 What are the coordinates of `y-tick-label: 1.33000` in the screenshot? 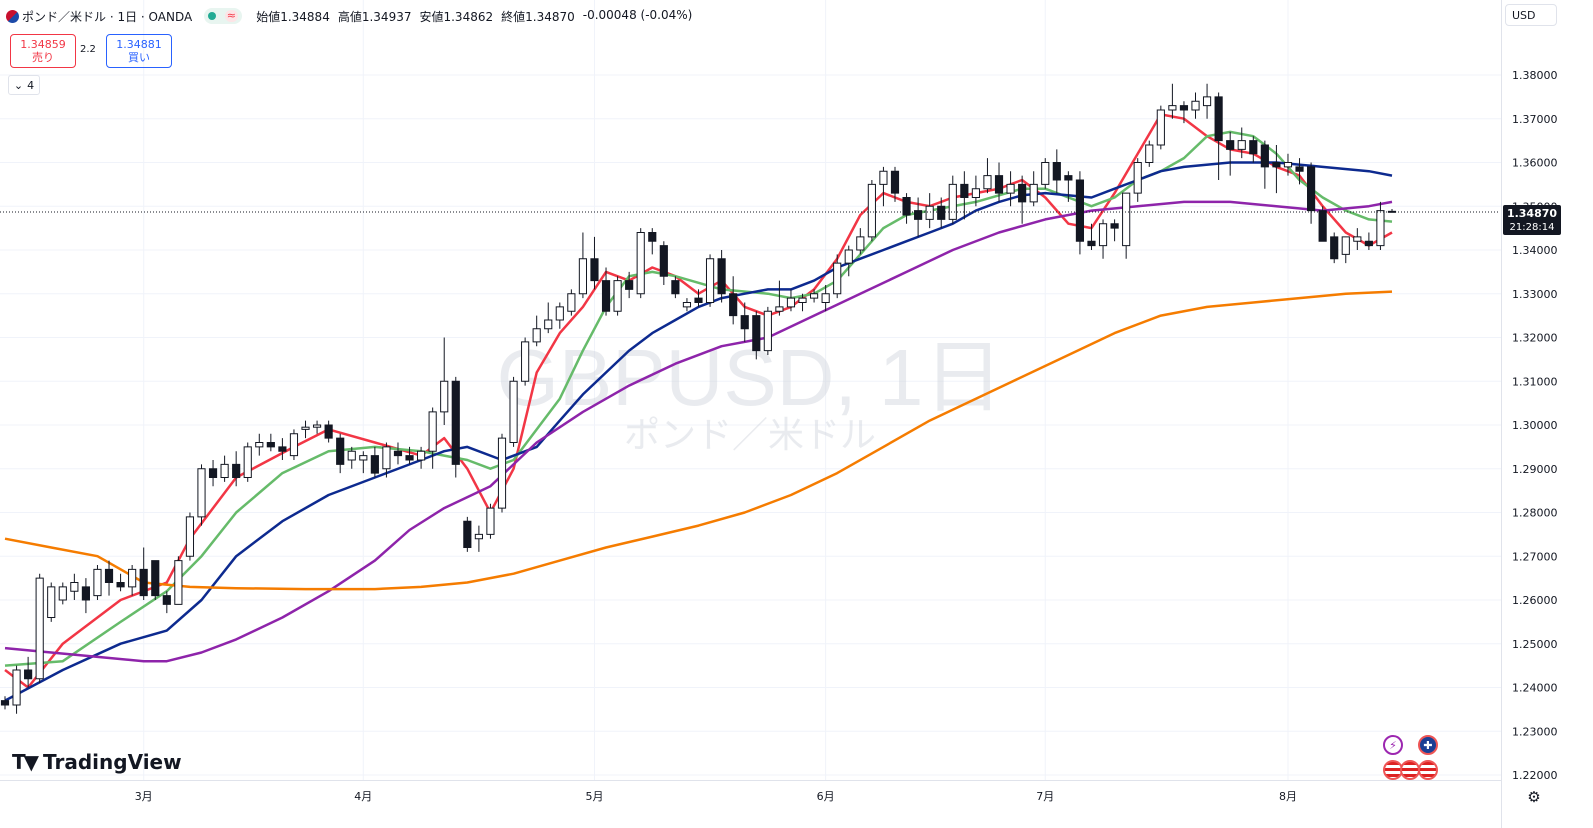 It's located at (1535, 294).